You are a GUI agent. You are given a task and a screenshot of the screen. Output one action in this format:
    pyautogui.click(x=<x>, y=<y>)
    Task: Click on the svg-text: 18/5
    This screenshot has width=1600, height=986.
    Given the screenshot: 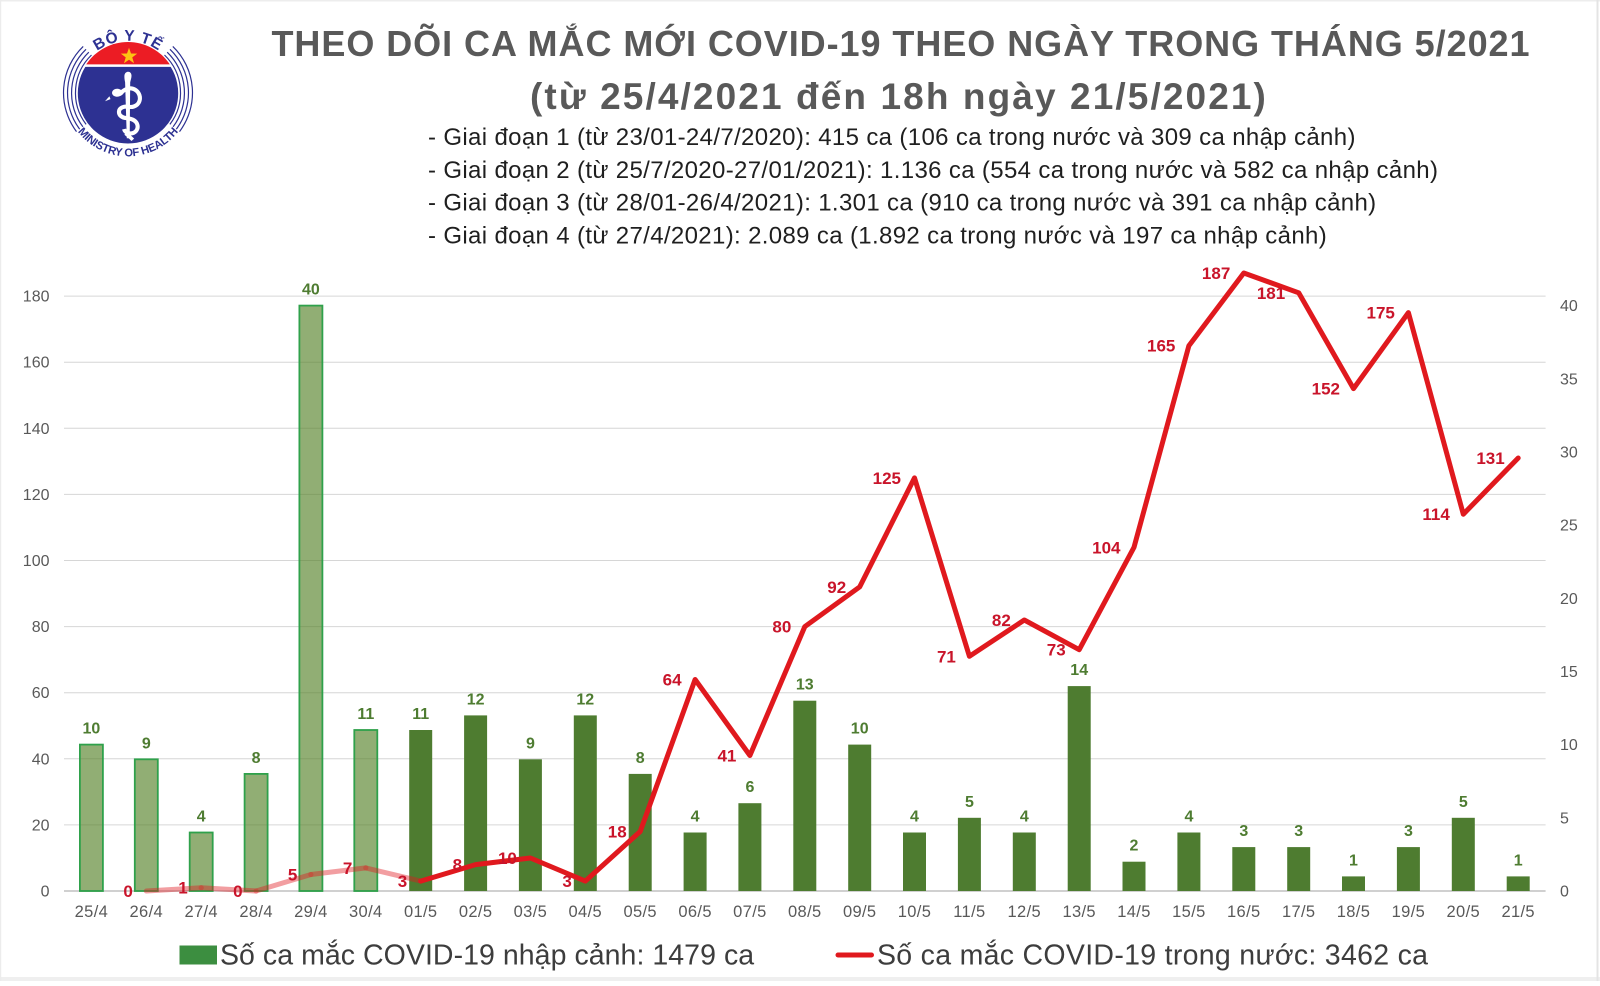 What is the action you would take?
    pyautogui.click(x=1354, y=912)
    